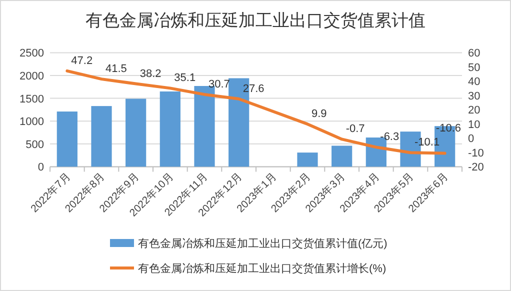 This screenshot has height=291, width=511. Describe the element at coordinates (41, 168) in the screenshot. I see `y-tick-label: 0` at that location.